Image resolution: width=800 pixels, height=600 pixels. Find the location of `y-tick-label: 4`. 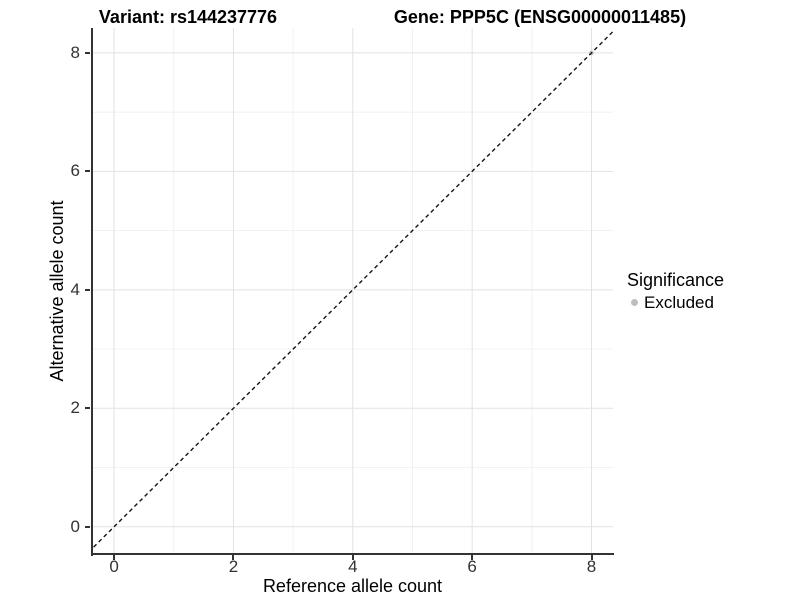

y-tick-label: 4 is located at coordinates (75, 289).